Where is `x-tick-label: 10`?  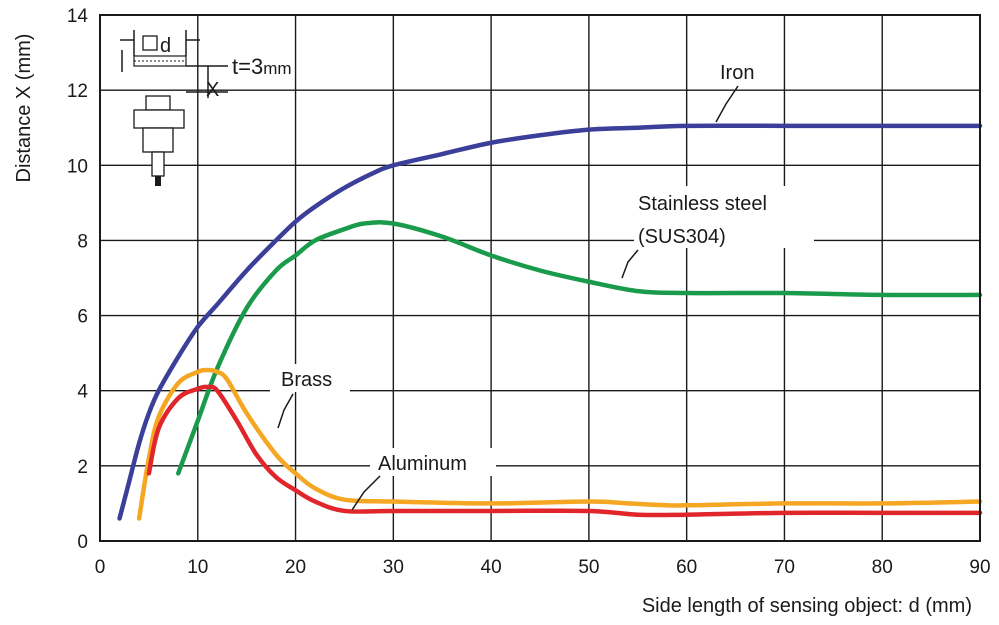
x-tick-label: 10 is located at coordinates (197, 567).